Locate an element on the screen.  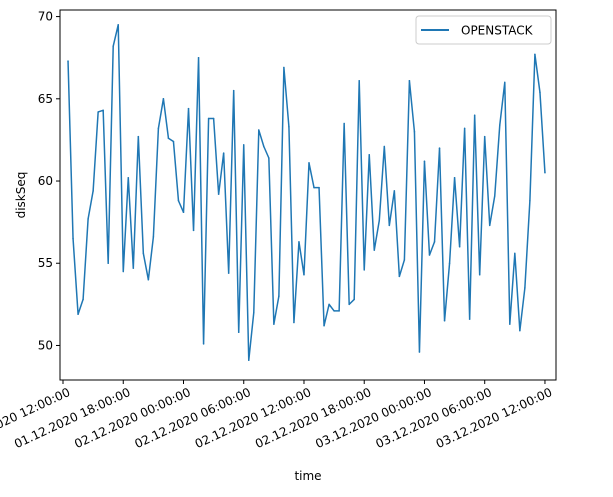
y-tick-label: 50 is located at coordinates (45, 345).